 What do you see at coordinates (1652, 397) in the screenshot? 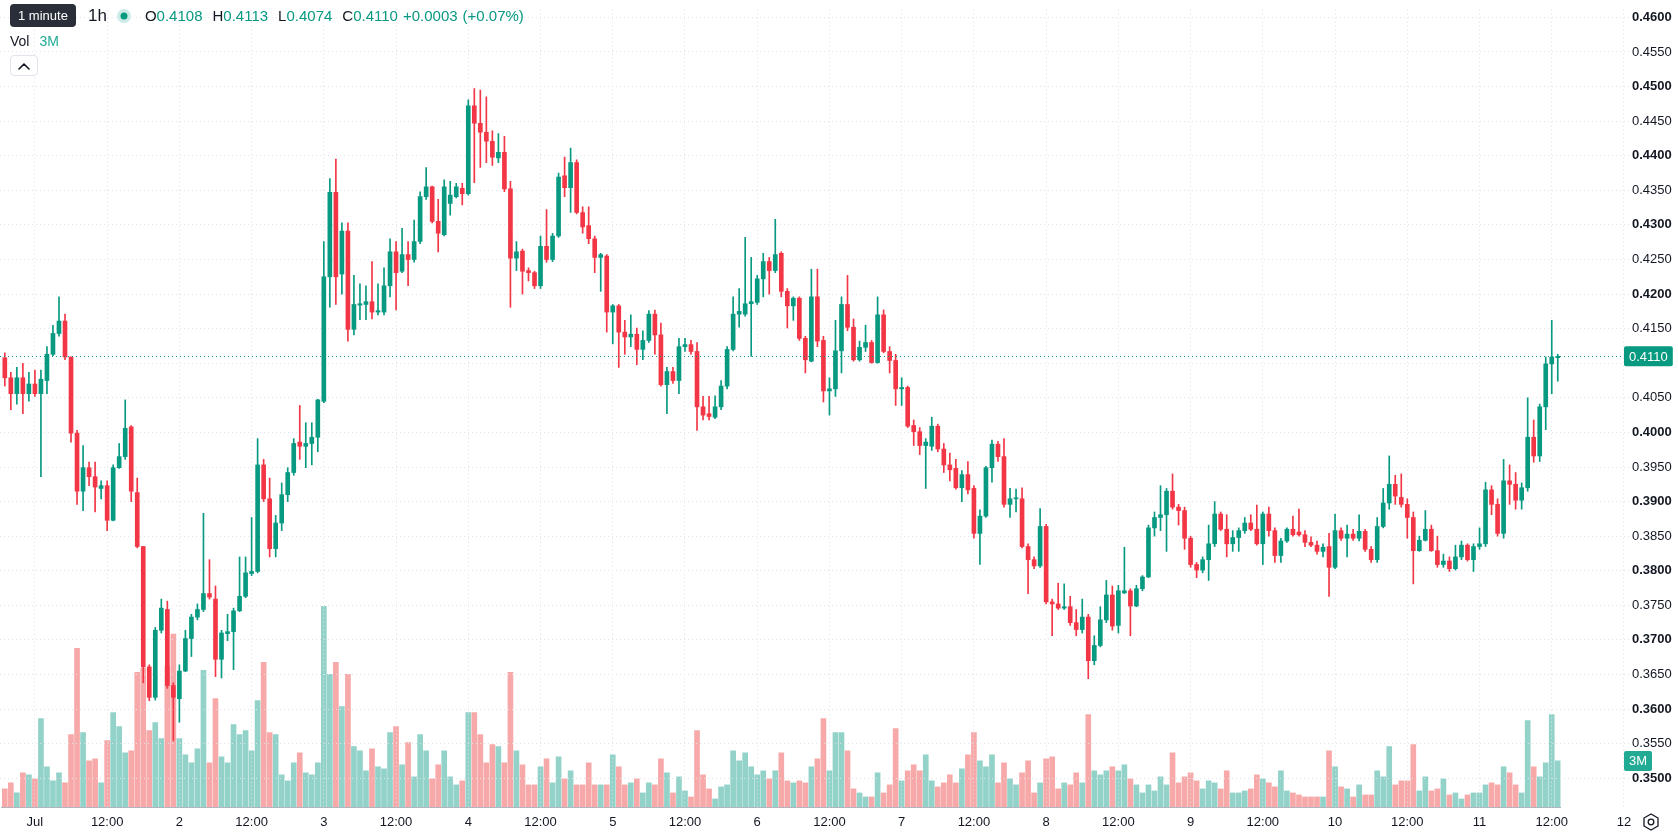
I see `y-tick-label: 0.4050` at bounding box center [1652, 397].